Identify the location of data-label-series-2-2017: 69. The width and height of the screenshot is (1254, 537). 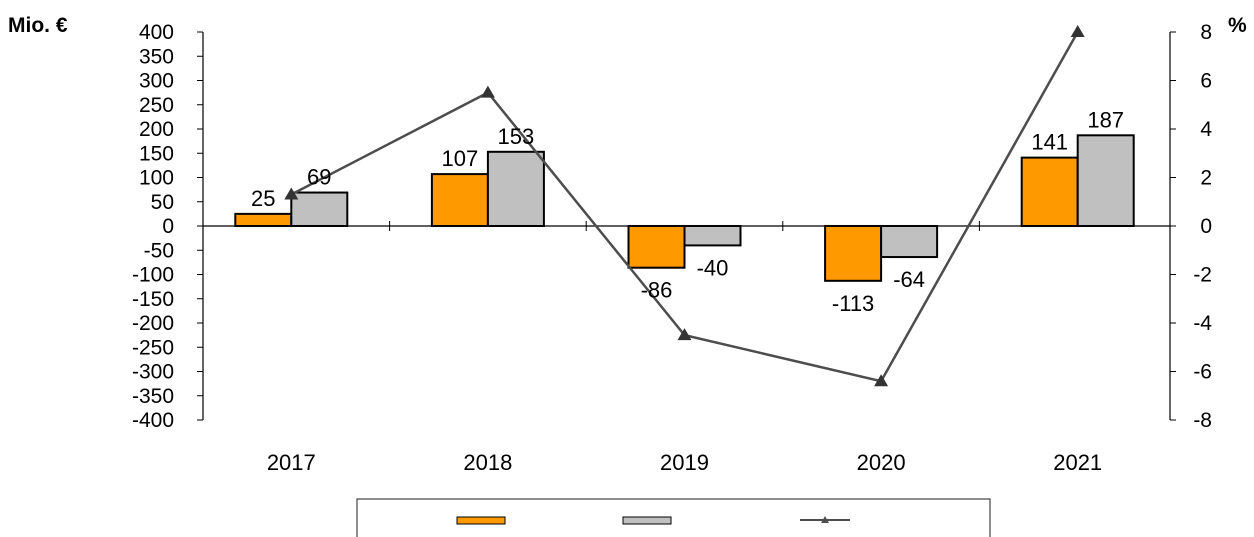
(319, 177).